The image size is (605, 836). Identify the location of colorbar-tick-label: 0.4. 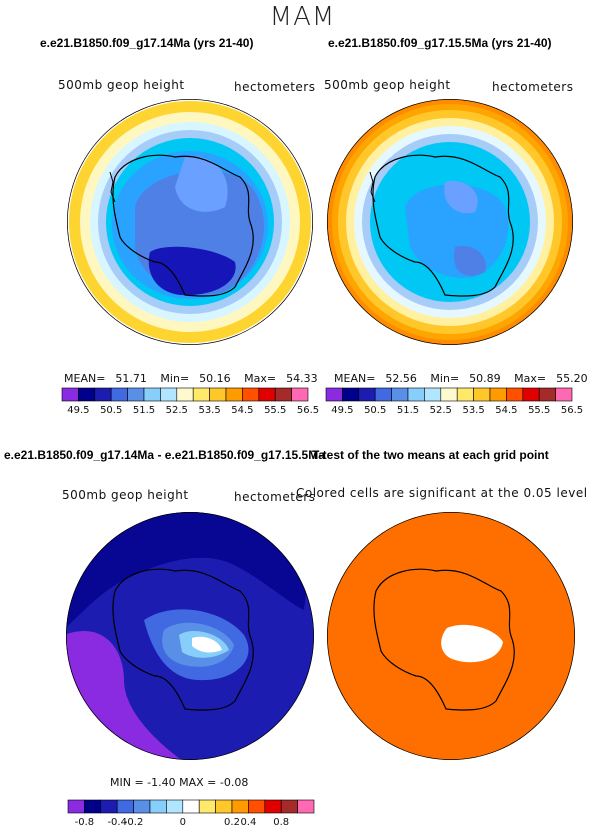
(248, 822).